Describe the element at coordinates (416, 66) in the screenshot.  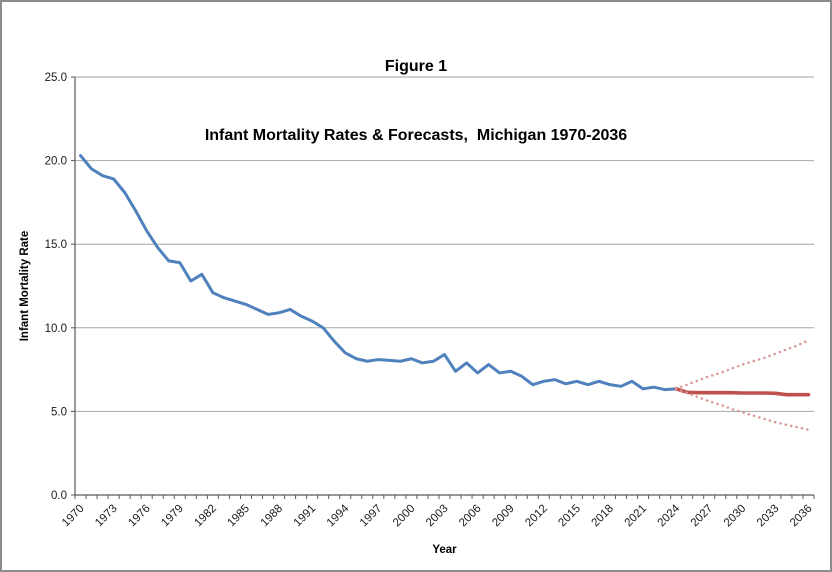
I see `figure-number: Figure 1` at that location.